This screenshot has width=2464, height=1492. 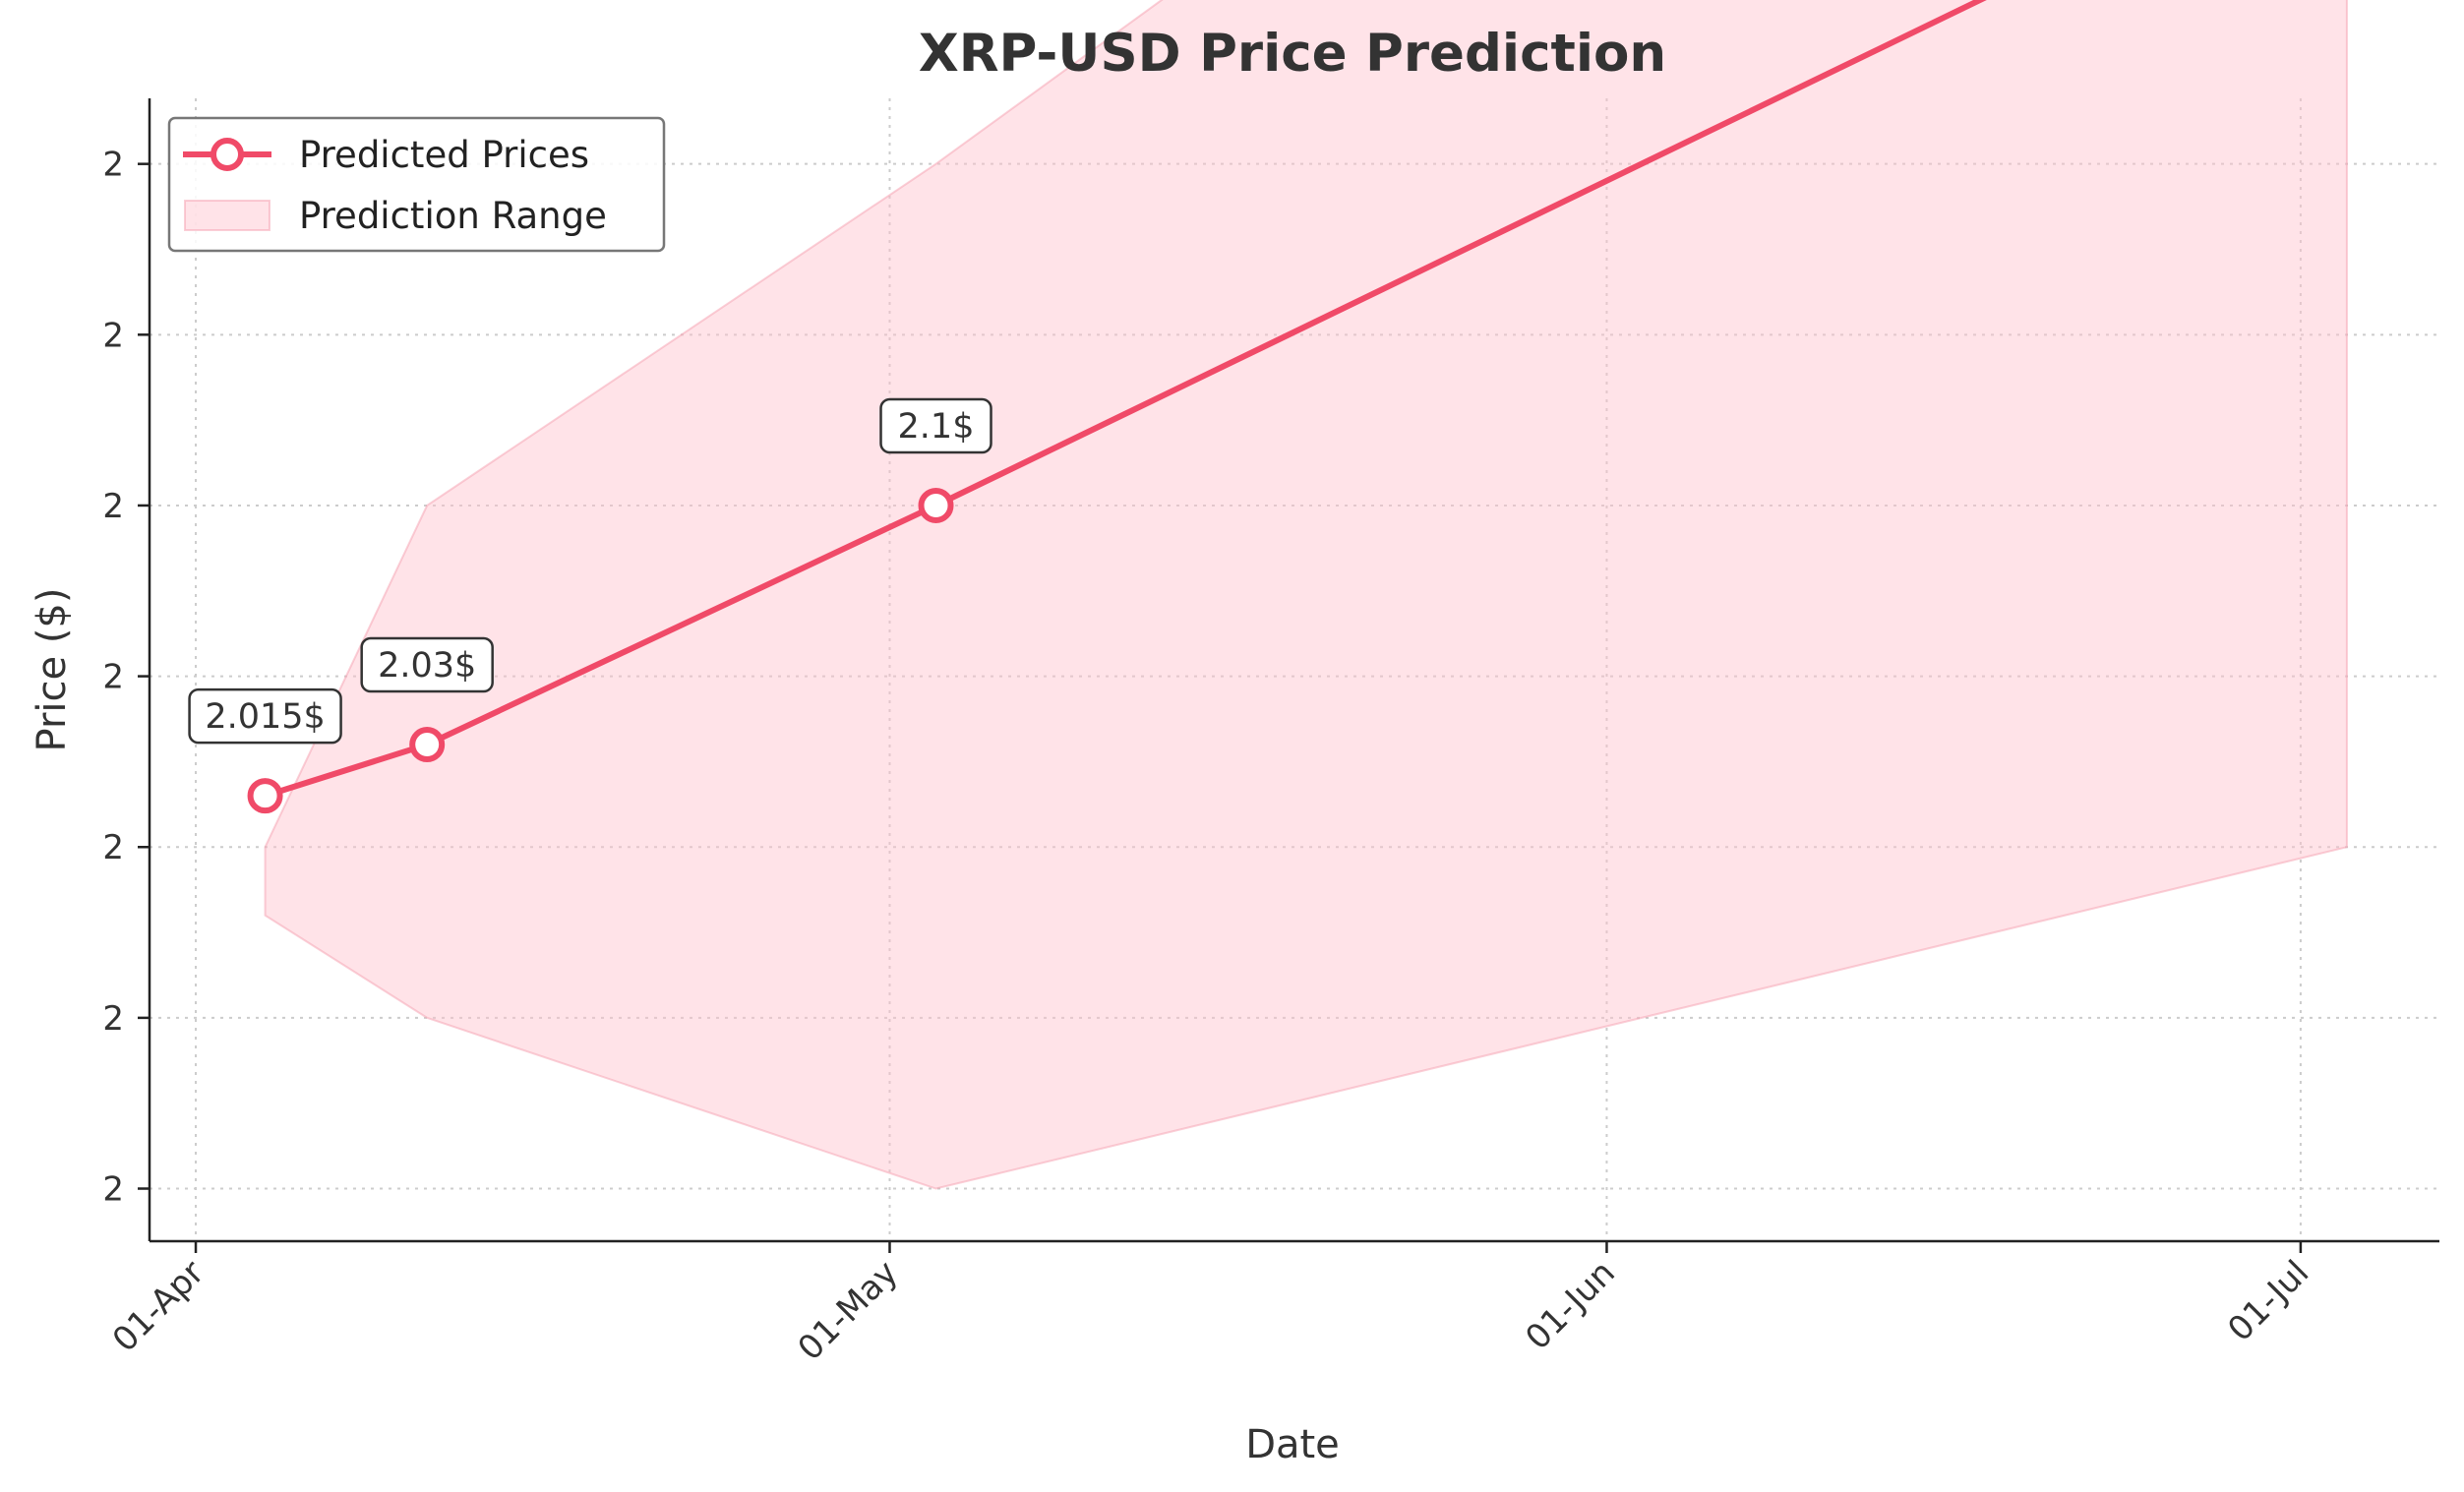 I want to click on legend-label-predicted-prices: Predicted Prices, so click(x=444, y=155).